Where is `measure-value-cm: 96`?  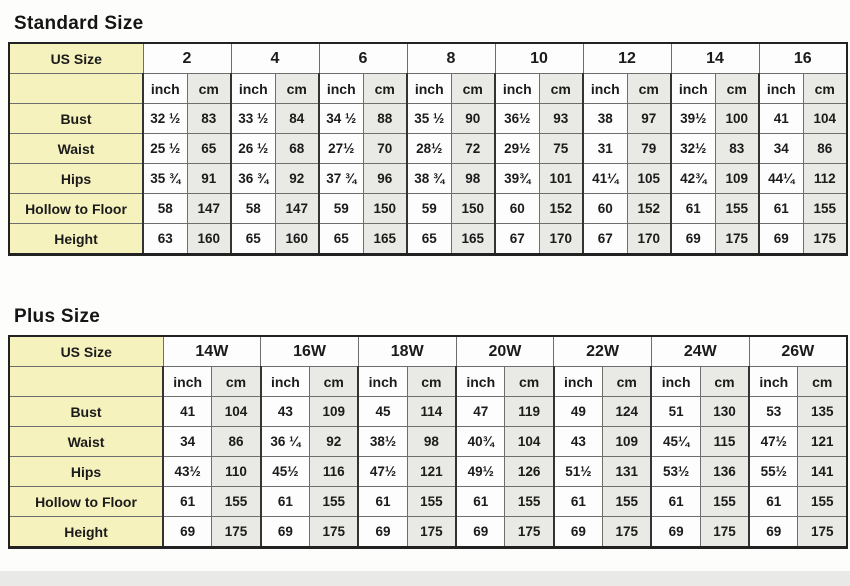
measure-value-cm: 96 is located at coordinates (385, 178).